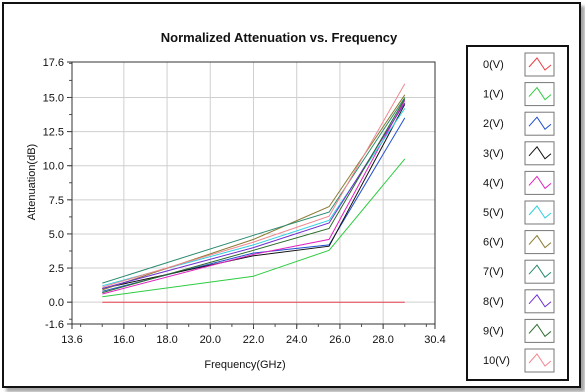 The width and height of the screenshot is (585, 392). Describe the element at coordinates (210, 340) in the screenshot. I see `x-tick-label: 20.0` at that location.